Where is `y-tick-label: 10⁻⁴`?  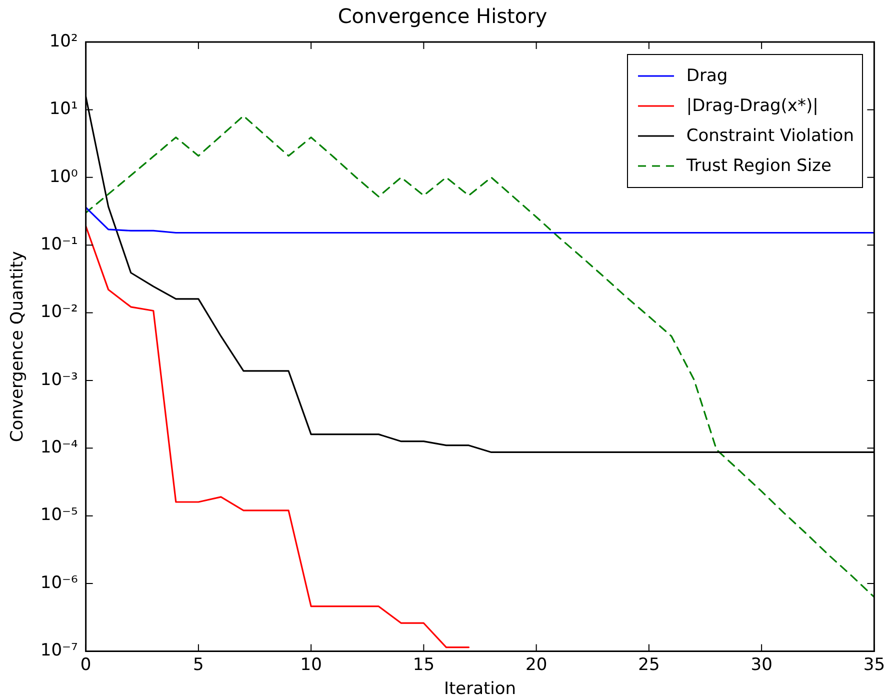
y-tick-label: 10⁻⁴ is located at coordinates (59, 448).